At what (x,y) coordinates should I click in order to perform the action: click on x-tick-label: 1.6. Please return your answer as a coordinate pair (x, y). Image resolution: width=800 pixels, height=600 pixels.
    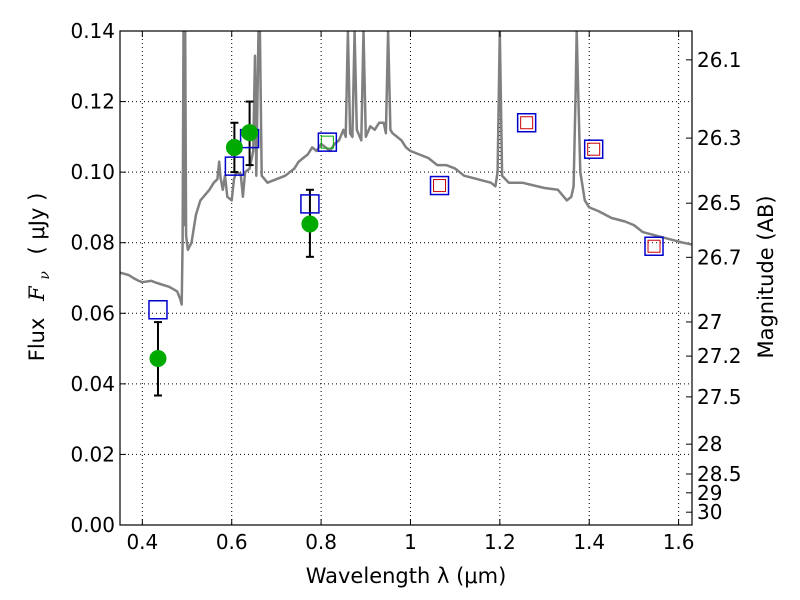
    Looking at the image, I should click on (679, 542).